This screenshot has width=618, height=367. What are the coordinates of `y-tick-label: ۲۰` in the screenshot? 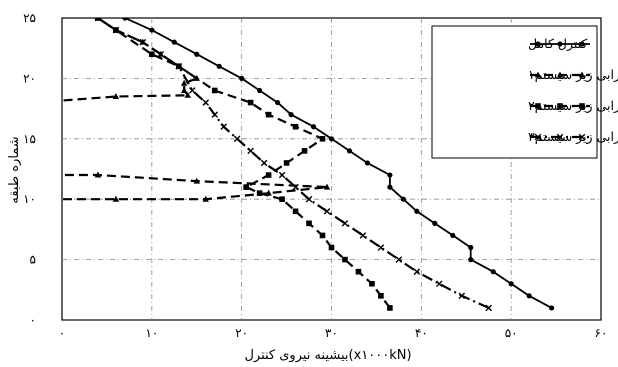 It's located at (29, 78).